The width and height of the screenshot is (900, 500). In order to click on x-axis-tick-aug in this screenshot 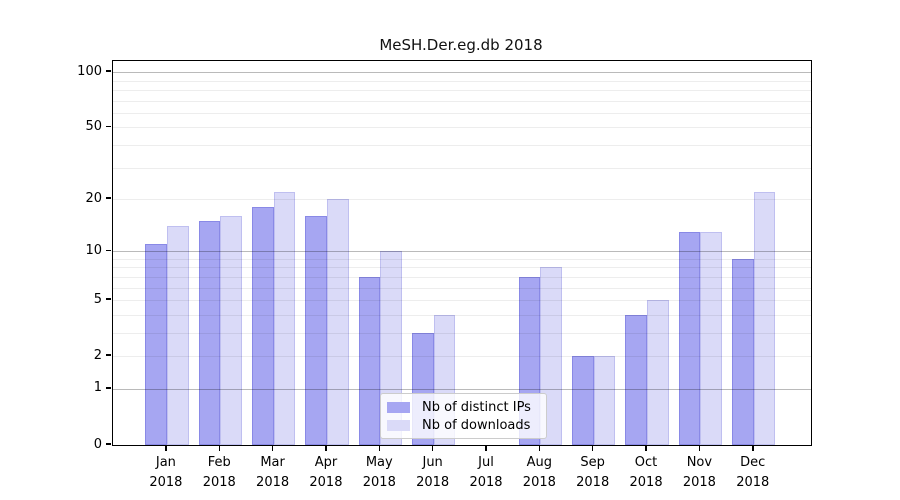, I will do `click(539, 448)`.